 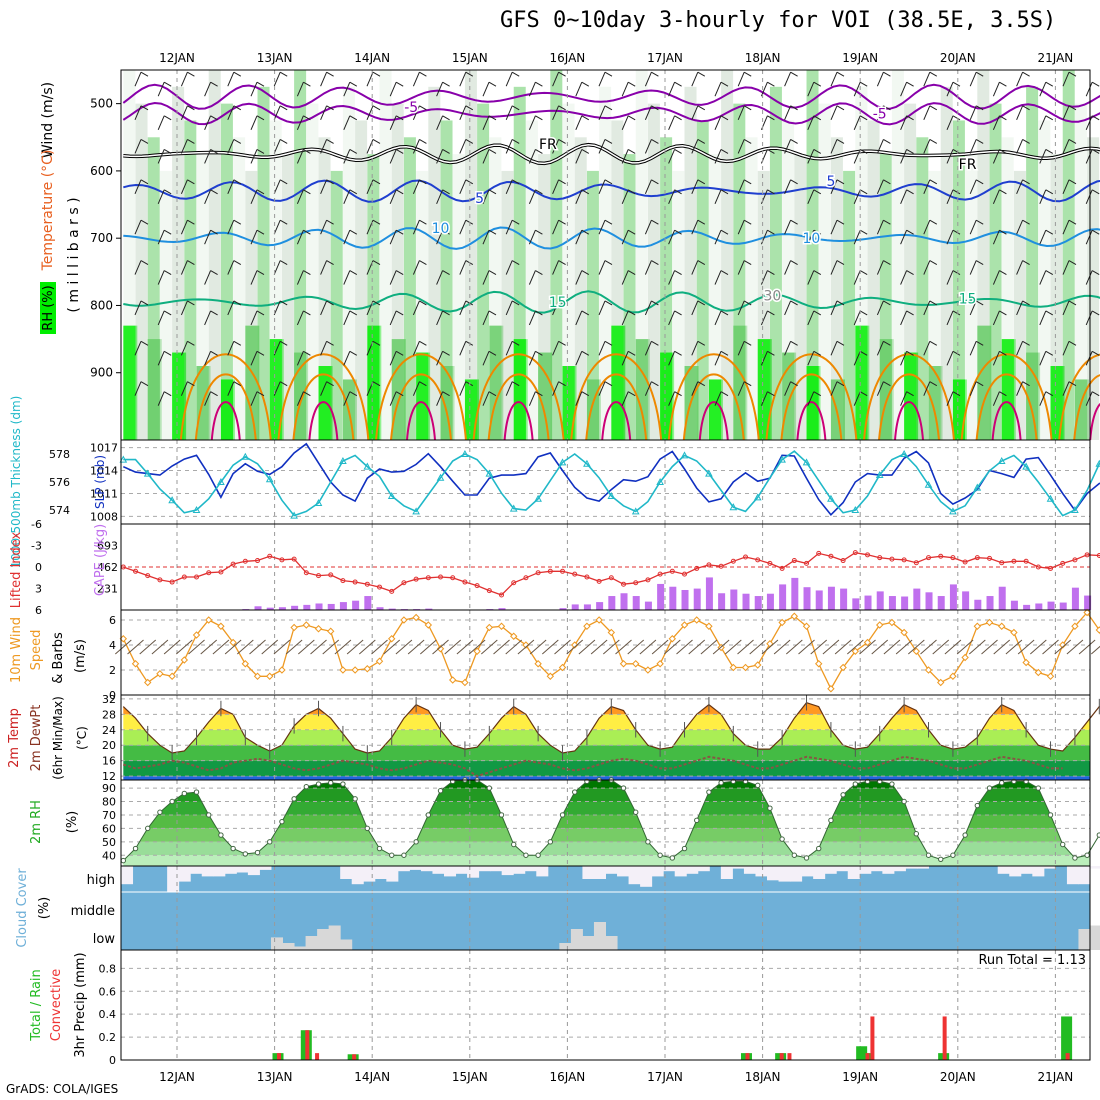 I want to click on temp2m-axis-label: 2m Temp, so click(x=14, y=738).